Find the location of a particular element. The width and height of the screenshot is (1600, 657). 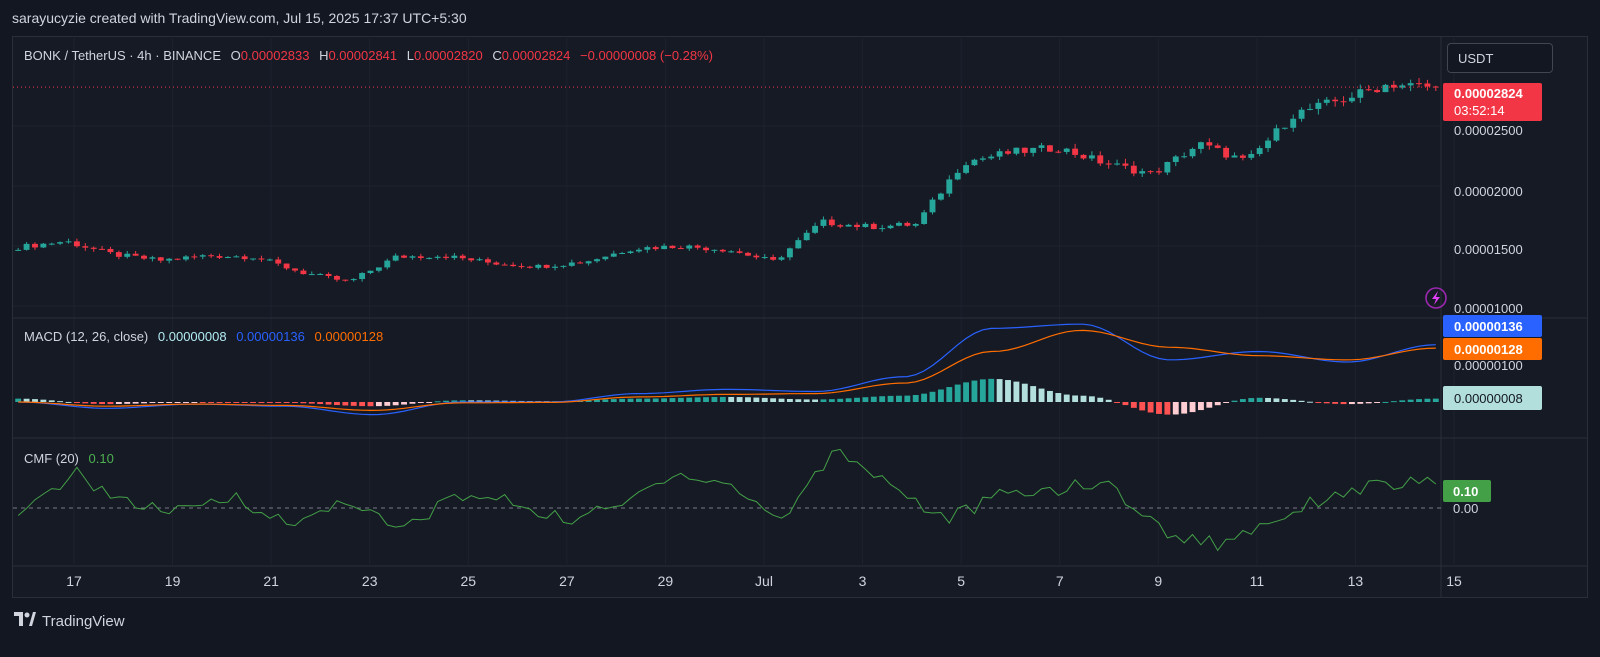

cmf-title: CMF (20) is located at coordinates (51, 458).